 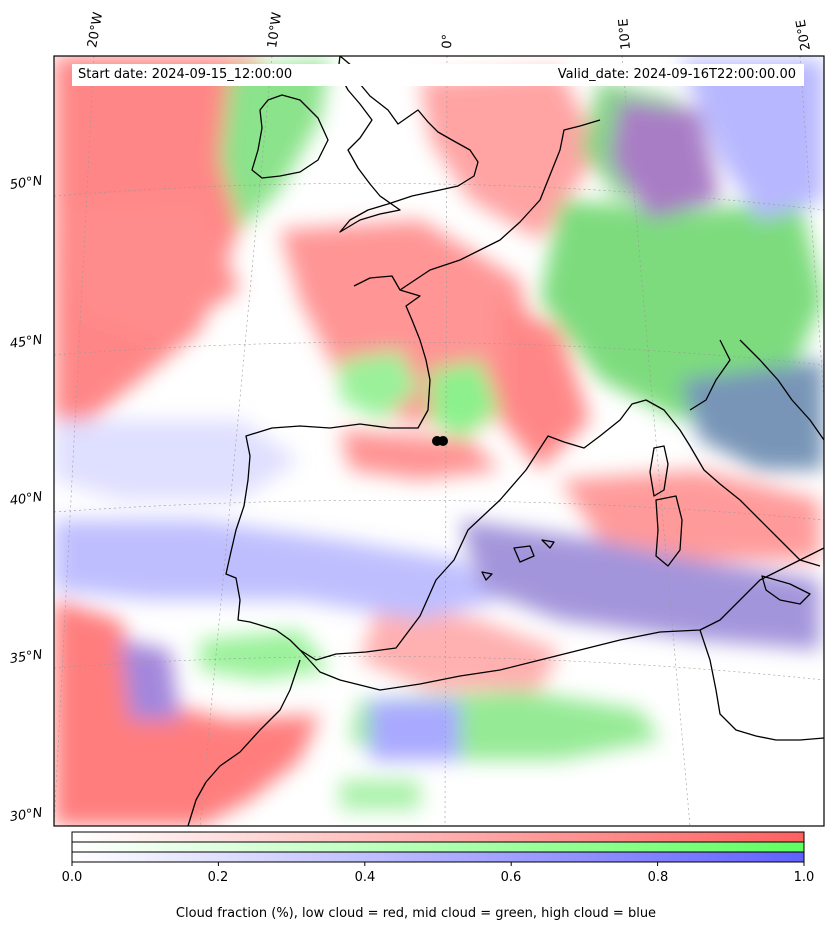 What do you see at coordinates (72, 877) in the screenshot?
I see `colorbar-tick-0: 0.0` at bounding box center [72, 877].